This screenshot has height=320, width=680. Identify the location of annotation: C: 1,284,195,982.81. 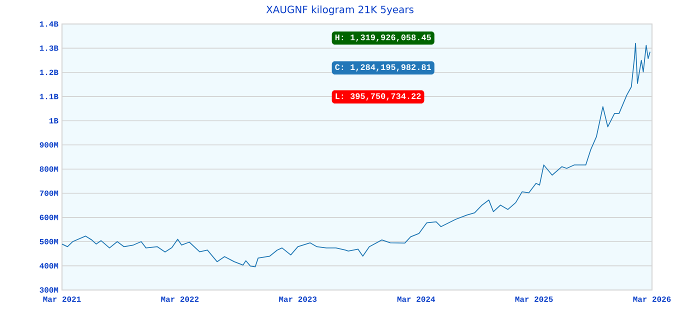
(383, 68).